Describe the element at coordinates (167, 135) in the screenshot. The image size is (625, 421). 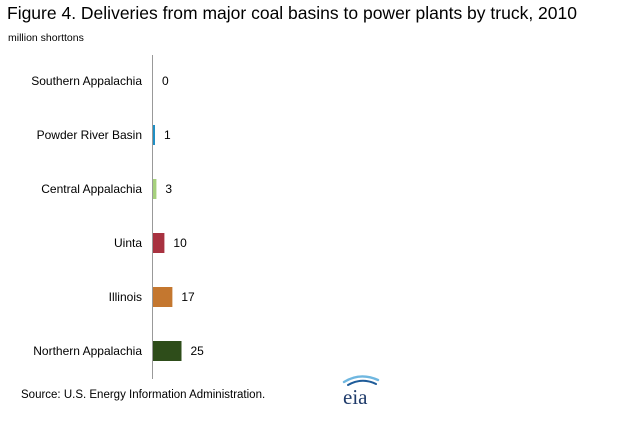
I see `value-label: 1` at that location.